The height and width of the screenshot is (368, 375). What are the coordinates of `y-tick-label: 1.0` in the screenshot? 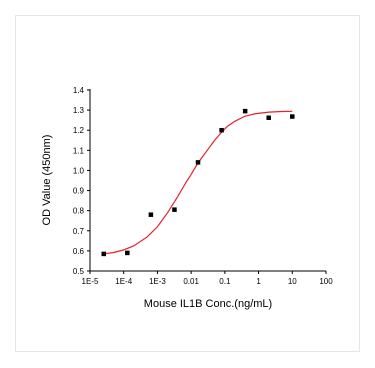 It's located at (79, 170).